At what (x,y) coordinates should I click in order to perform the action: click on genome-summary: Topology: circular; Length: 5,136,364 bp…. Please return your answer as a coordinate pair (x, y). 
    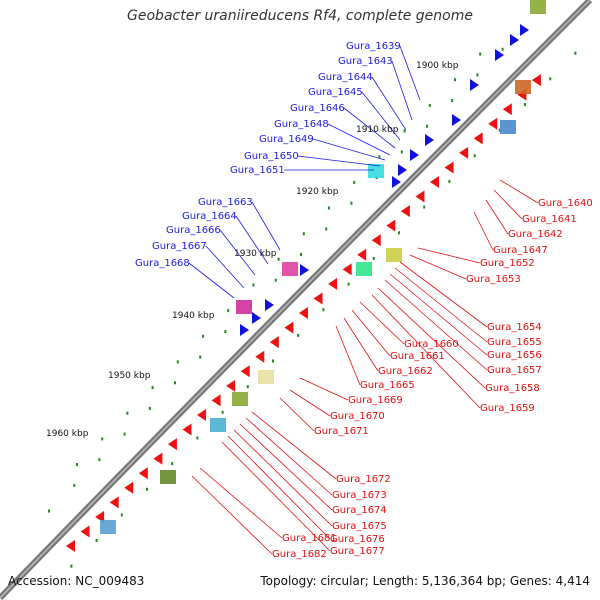
    Looking at the image, I should click on (425, 581).